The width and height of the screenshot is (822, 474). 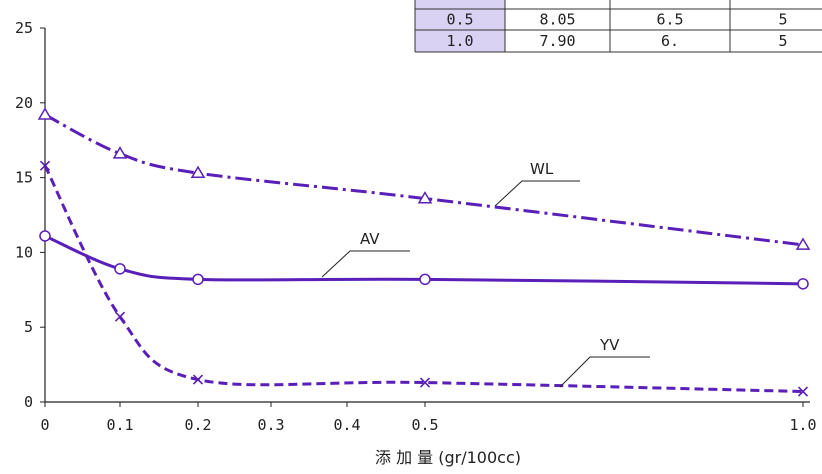 I want to click on table-cell: 6.5, so click(x=669, y=20).